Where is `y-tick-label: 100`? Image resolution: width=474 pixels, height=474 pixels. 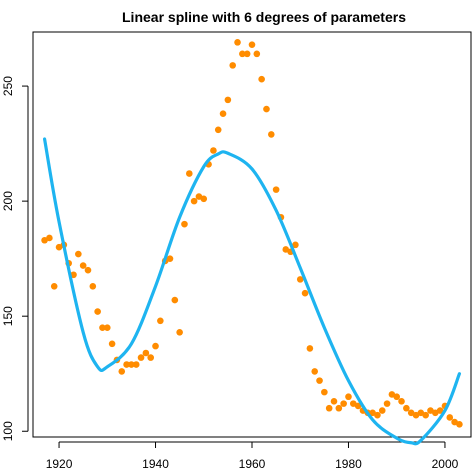 y-tick-label: 100 is located at coordinates (8, 431).